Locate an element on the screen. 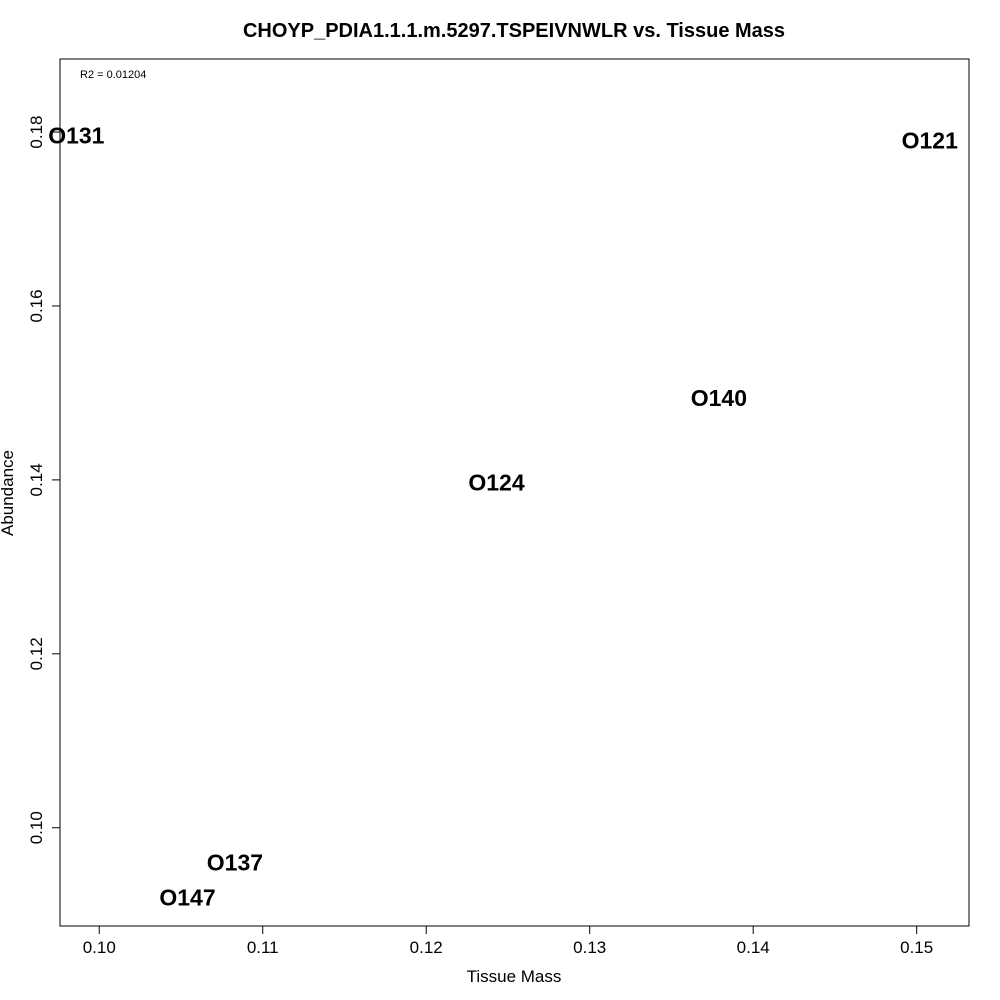 The image size is (1000, 1000). point-label-o147: O147 is located at coordinates (187, 897).